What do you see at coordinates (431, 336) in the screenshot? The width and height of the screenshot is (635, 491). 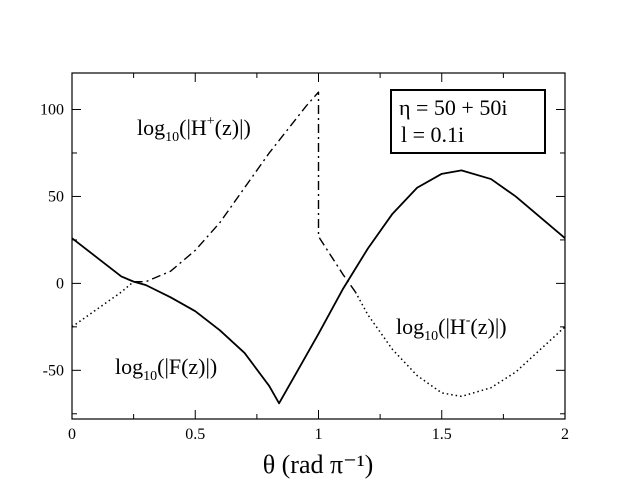 I see `annotation-h-minus-sub: 10` at bounding box center [431, 336].